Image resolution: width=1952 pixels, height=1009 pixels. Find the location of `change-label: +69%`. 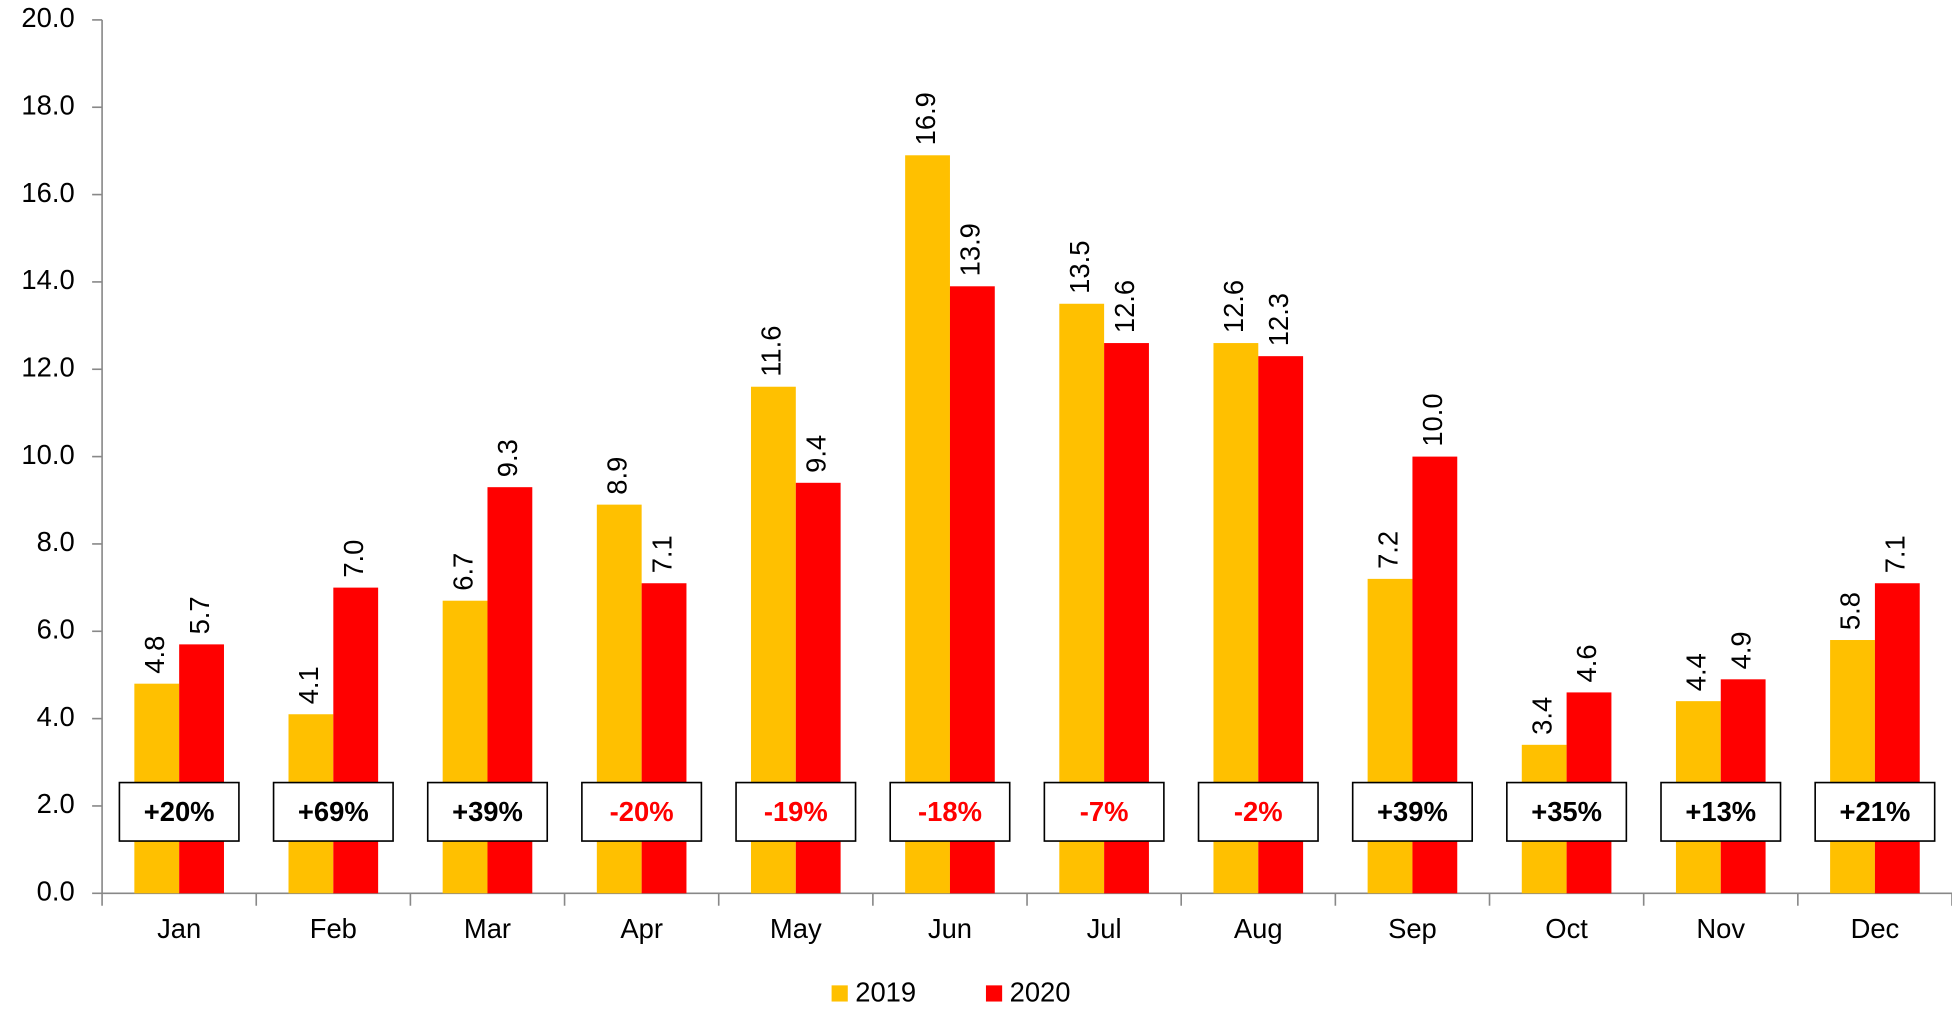

change-label: +69% is located at coordinates (333, 811).